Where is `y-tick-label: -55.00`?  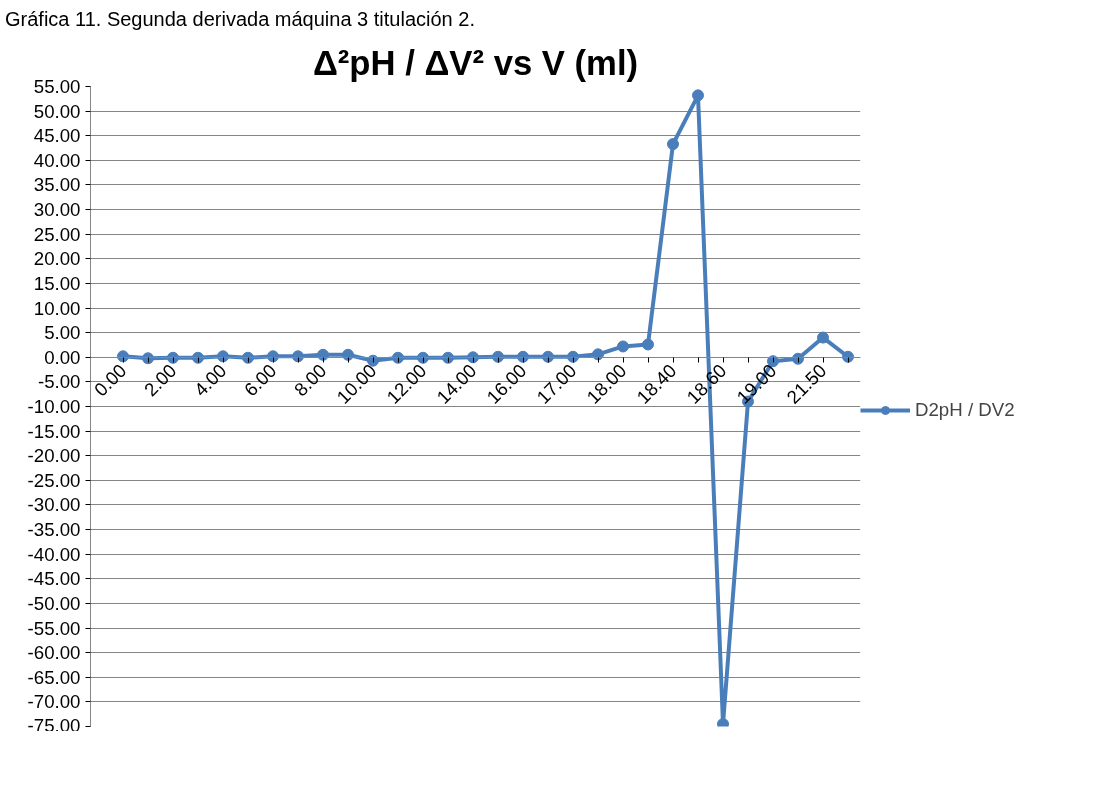
y-tick-label: -55.00 is located at coordinates (54, 628).